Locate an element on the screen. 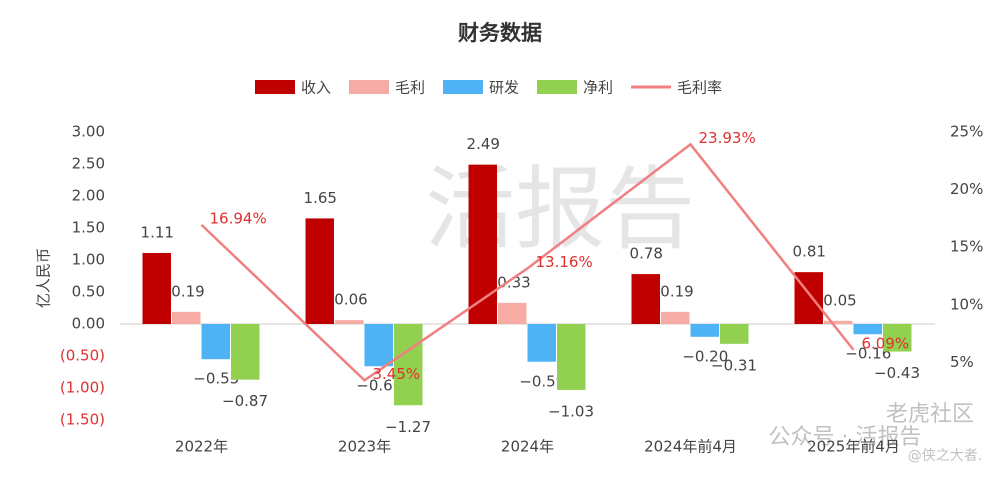 The image size is (1000, 477). data-label: −0.20 is located at coordinates (705, 356).